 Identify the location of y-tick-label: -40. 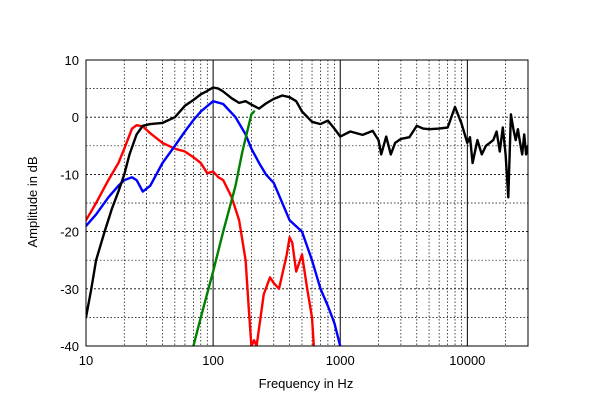
(69, 346).